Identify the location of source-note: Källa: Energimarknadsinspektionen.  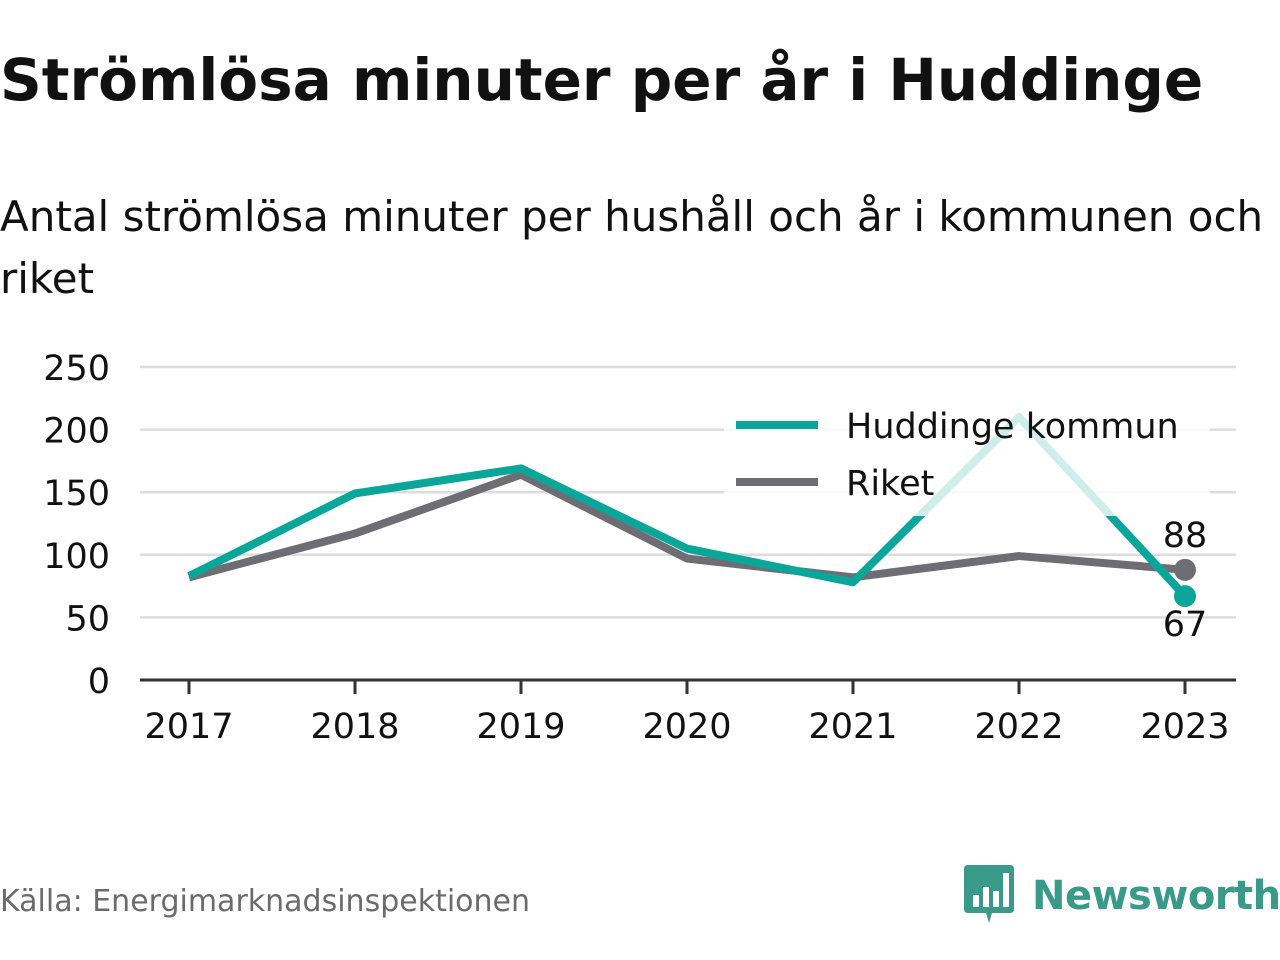
(265, 901).